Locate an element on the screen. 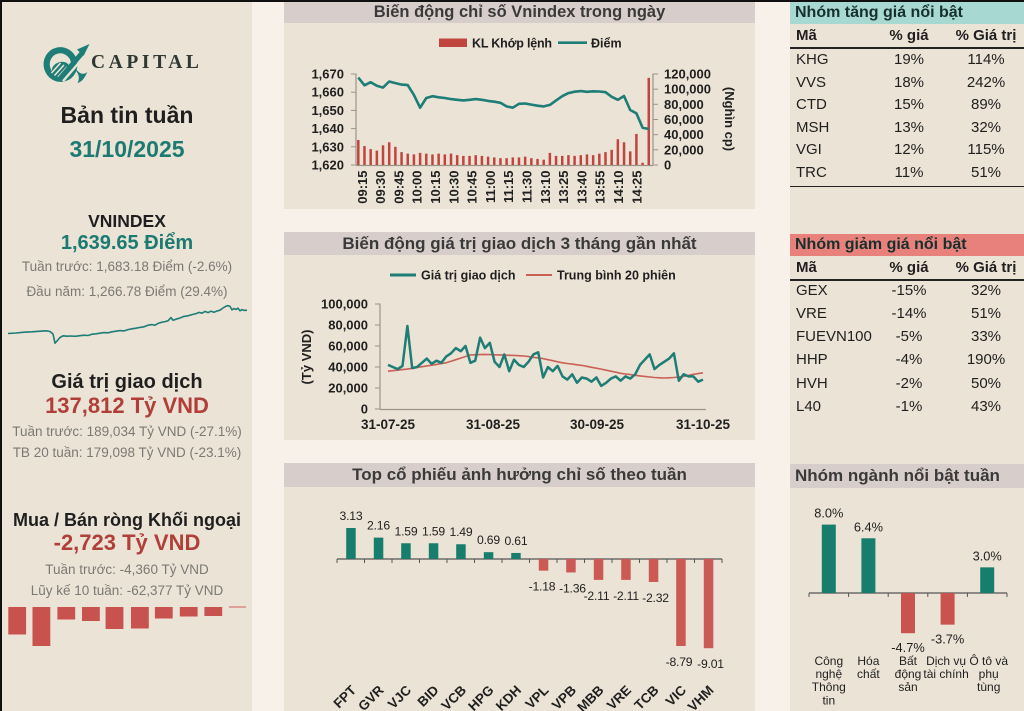 The height and width of the screenshot is (711, 1024). svg-text: 31-10-25 is located at coordinates (703, 424).